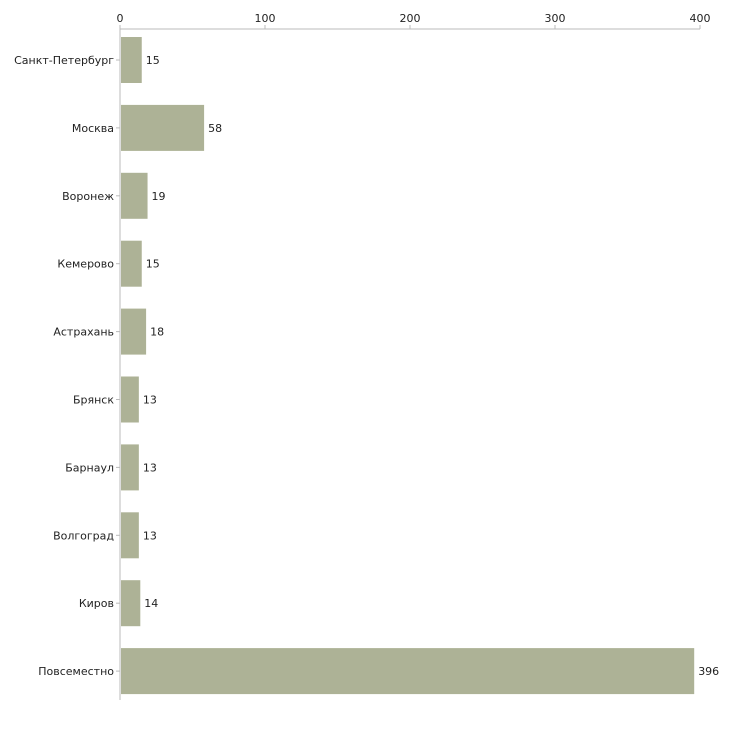  I want to click on x-axis: 0 100 200 300 400, so click(414, 21).